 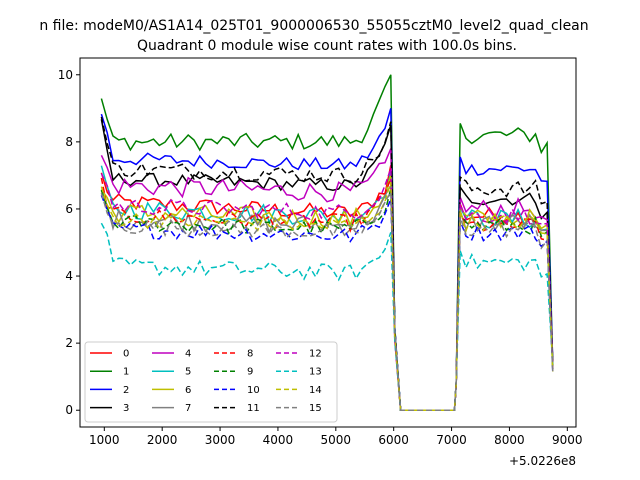 What do you see at coordinates (315, 372) in the screenshot?
I see `legend-label-13: 13` at bounding box center [315, 372].